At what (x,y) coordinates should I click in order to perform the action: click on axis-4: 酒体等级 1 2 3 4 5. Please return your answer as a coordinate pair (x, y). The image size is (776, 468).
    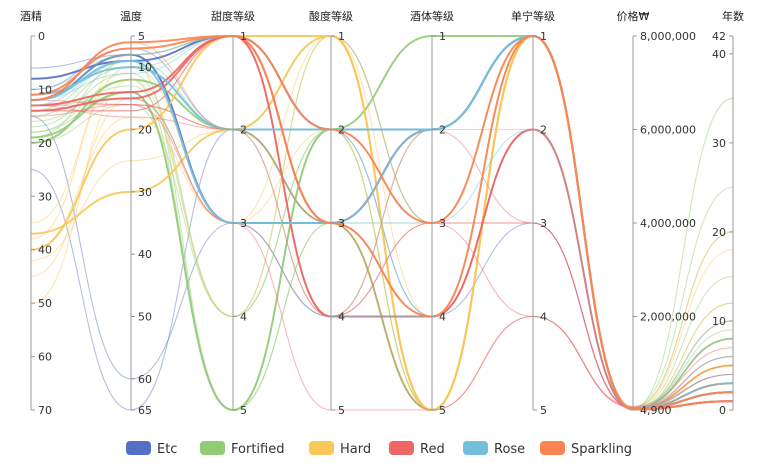
    Looking at the image, I should click on (432, 213).